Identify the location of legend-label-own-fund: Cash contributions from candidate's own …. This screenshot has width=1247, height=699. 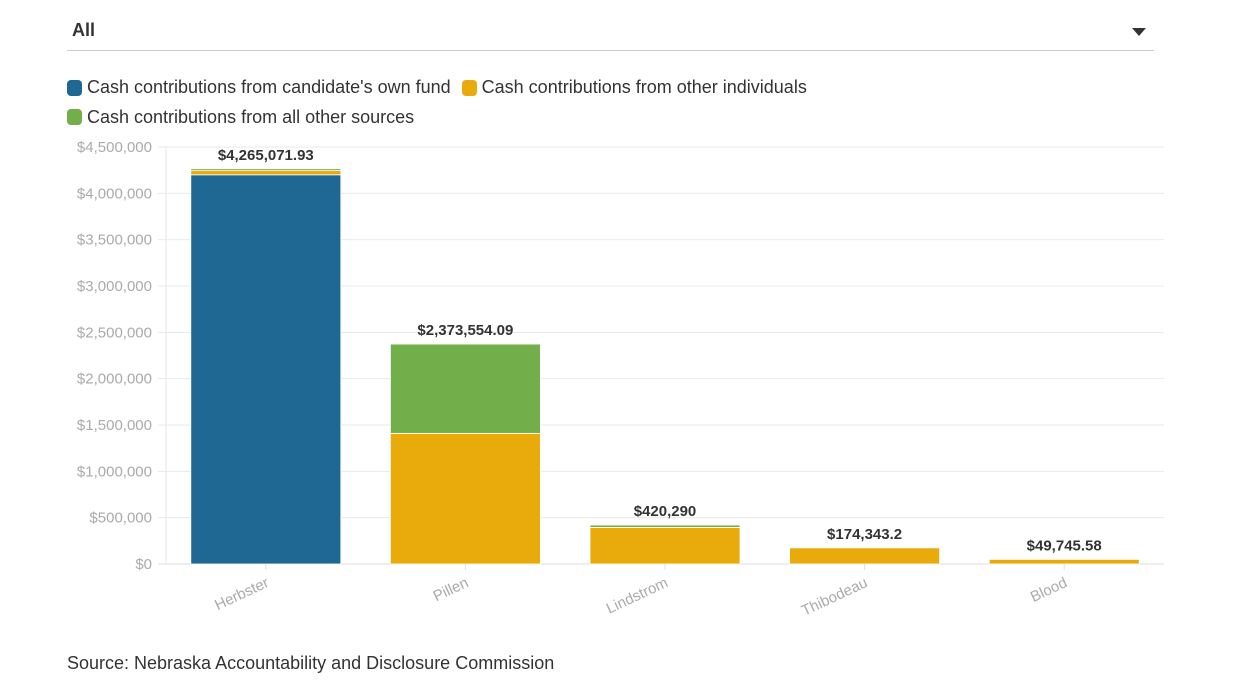
(269, 87).